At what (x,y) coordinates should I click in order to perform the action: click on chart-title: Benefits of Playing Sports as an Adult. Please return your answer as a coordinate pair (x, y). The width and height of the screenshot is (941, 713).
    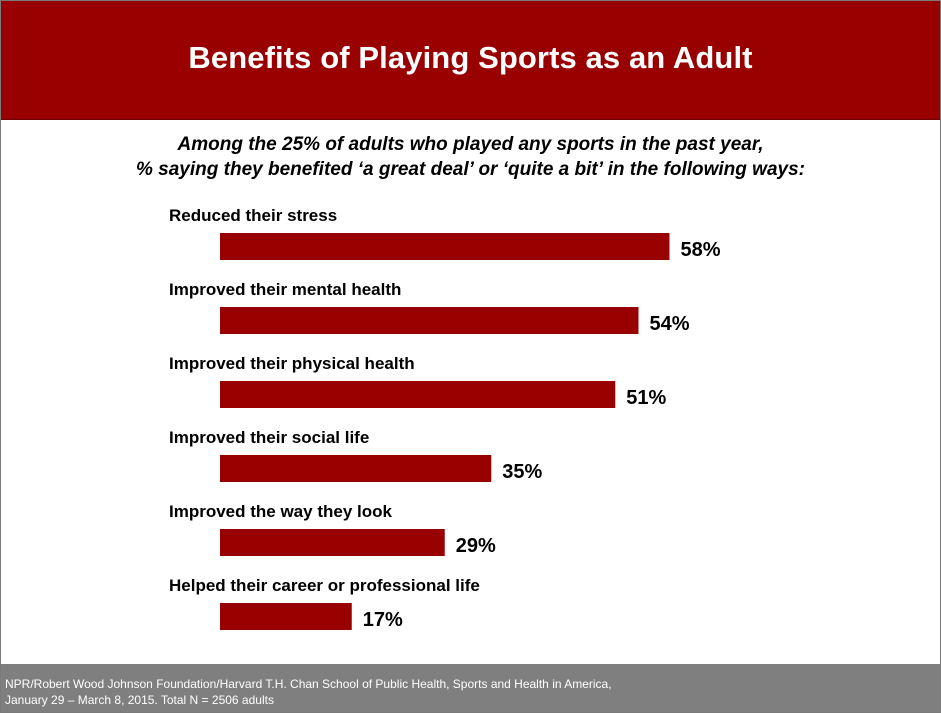
    Looking at the image, I should click on (470, 57).